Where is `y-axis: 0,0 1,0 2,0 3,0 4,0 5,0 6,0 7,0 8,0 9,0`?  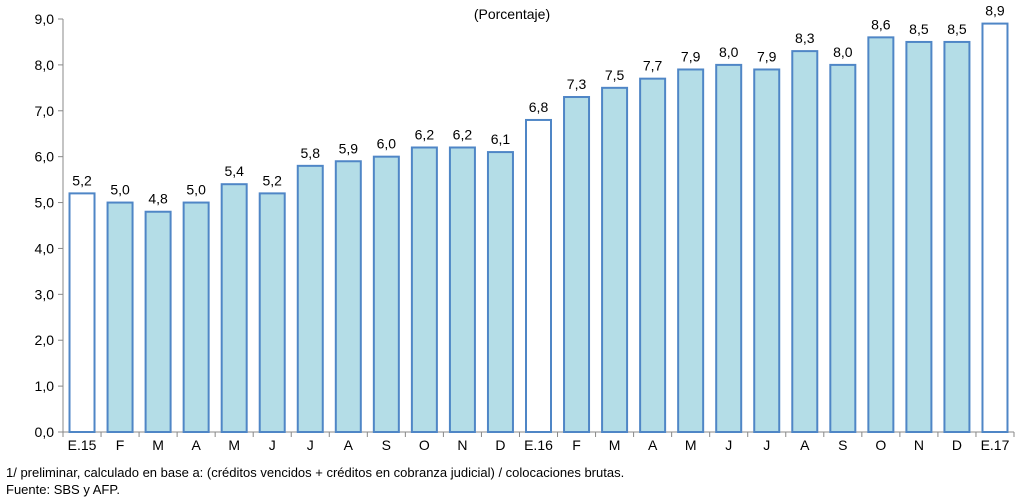
y-axis: 0,0 1,0 2,0 3,0 4,0 5,0 6,0 7,0 8,0 9,0 is located at coordinates (49, 225).